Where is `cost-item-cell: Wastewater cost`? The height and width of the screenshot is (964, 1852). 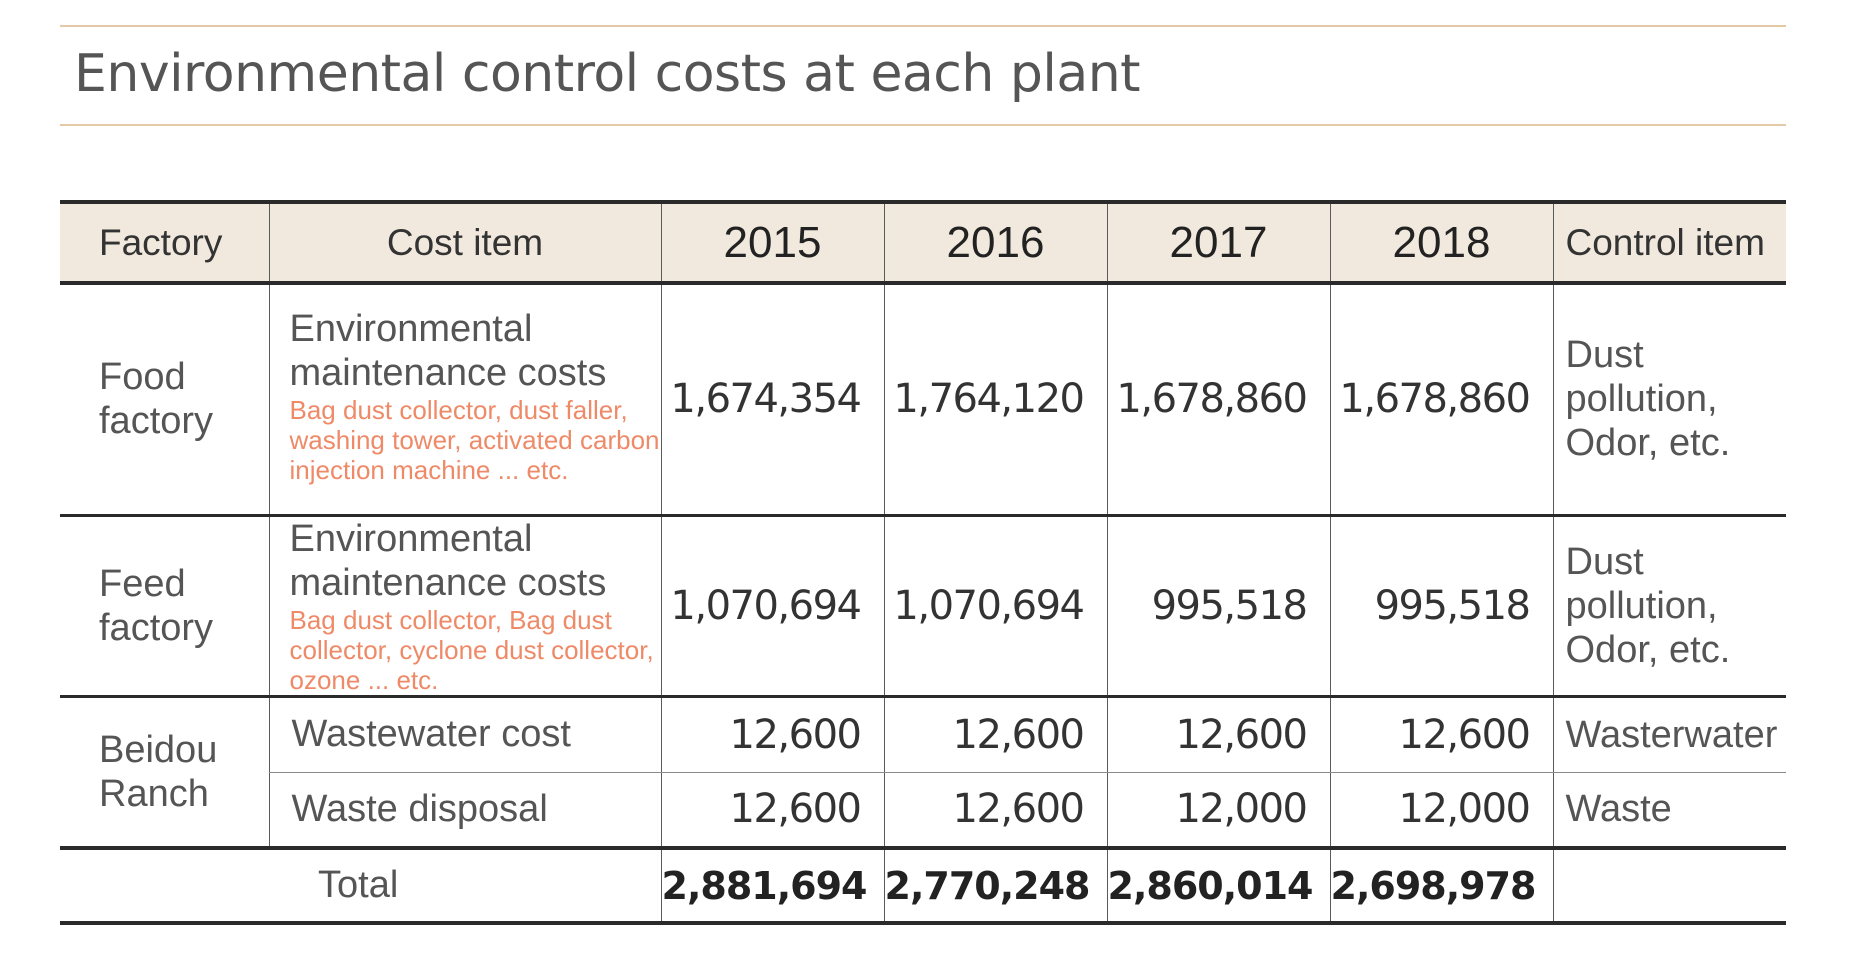 cost-item-cell: Wastewater cost is located at coordinates (464, 734).